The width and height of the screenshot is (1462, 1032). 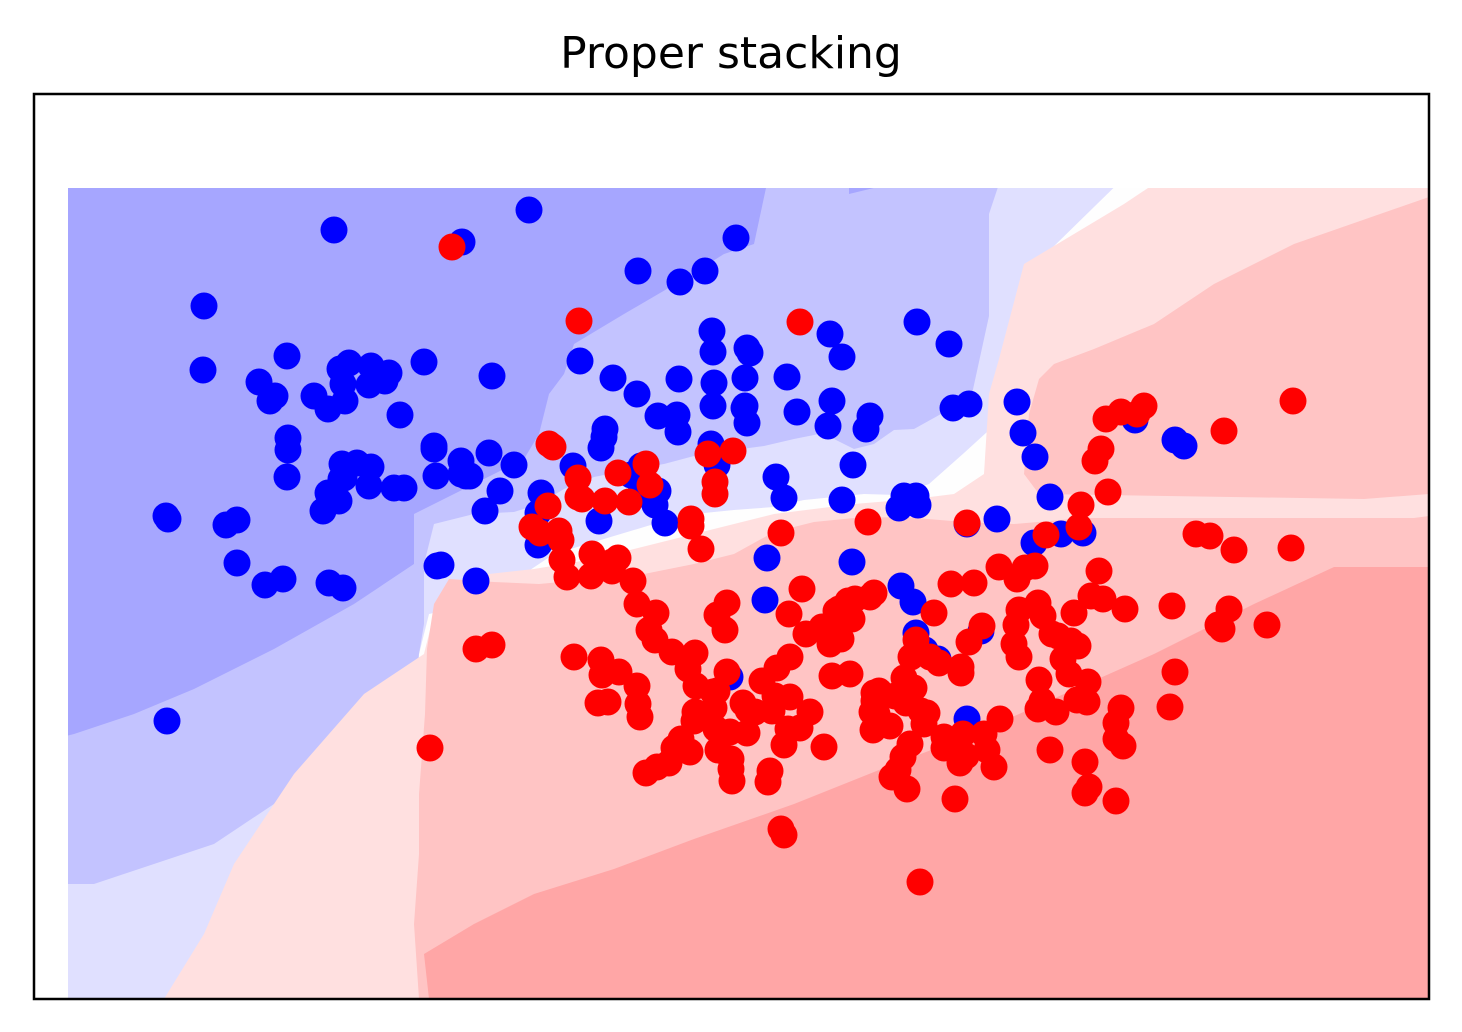 What do you see at coordinates (731, 53) in the screenshot?
I see `chart-title: Proper stacking` at bounding box center [731, 53].